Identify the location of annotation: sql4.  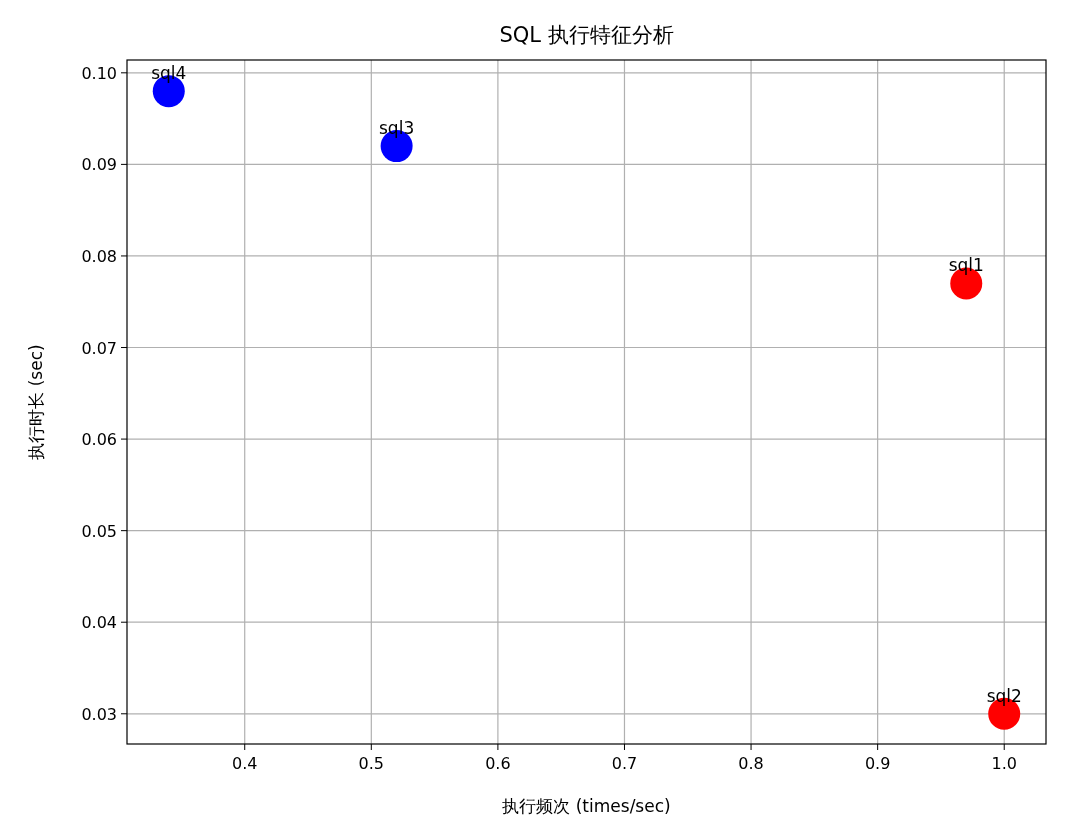
(169, 73).